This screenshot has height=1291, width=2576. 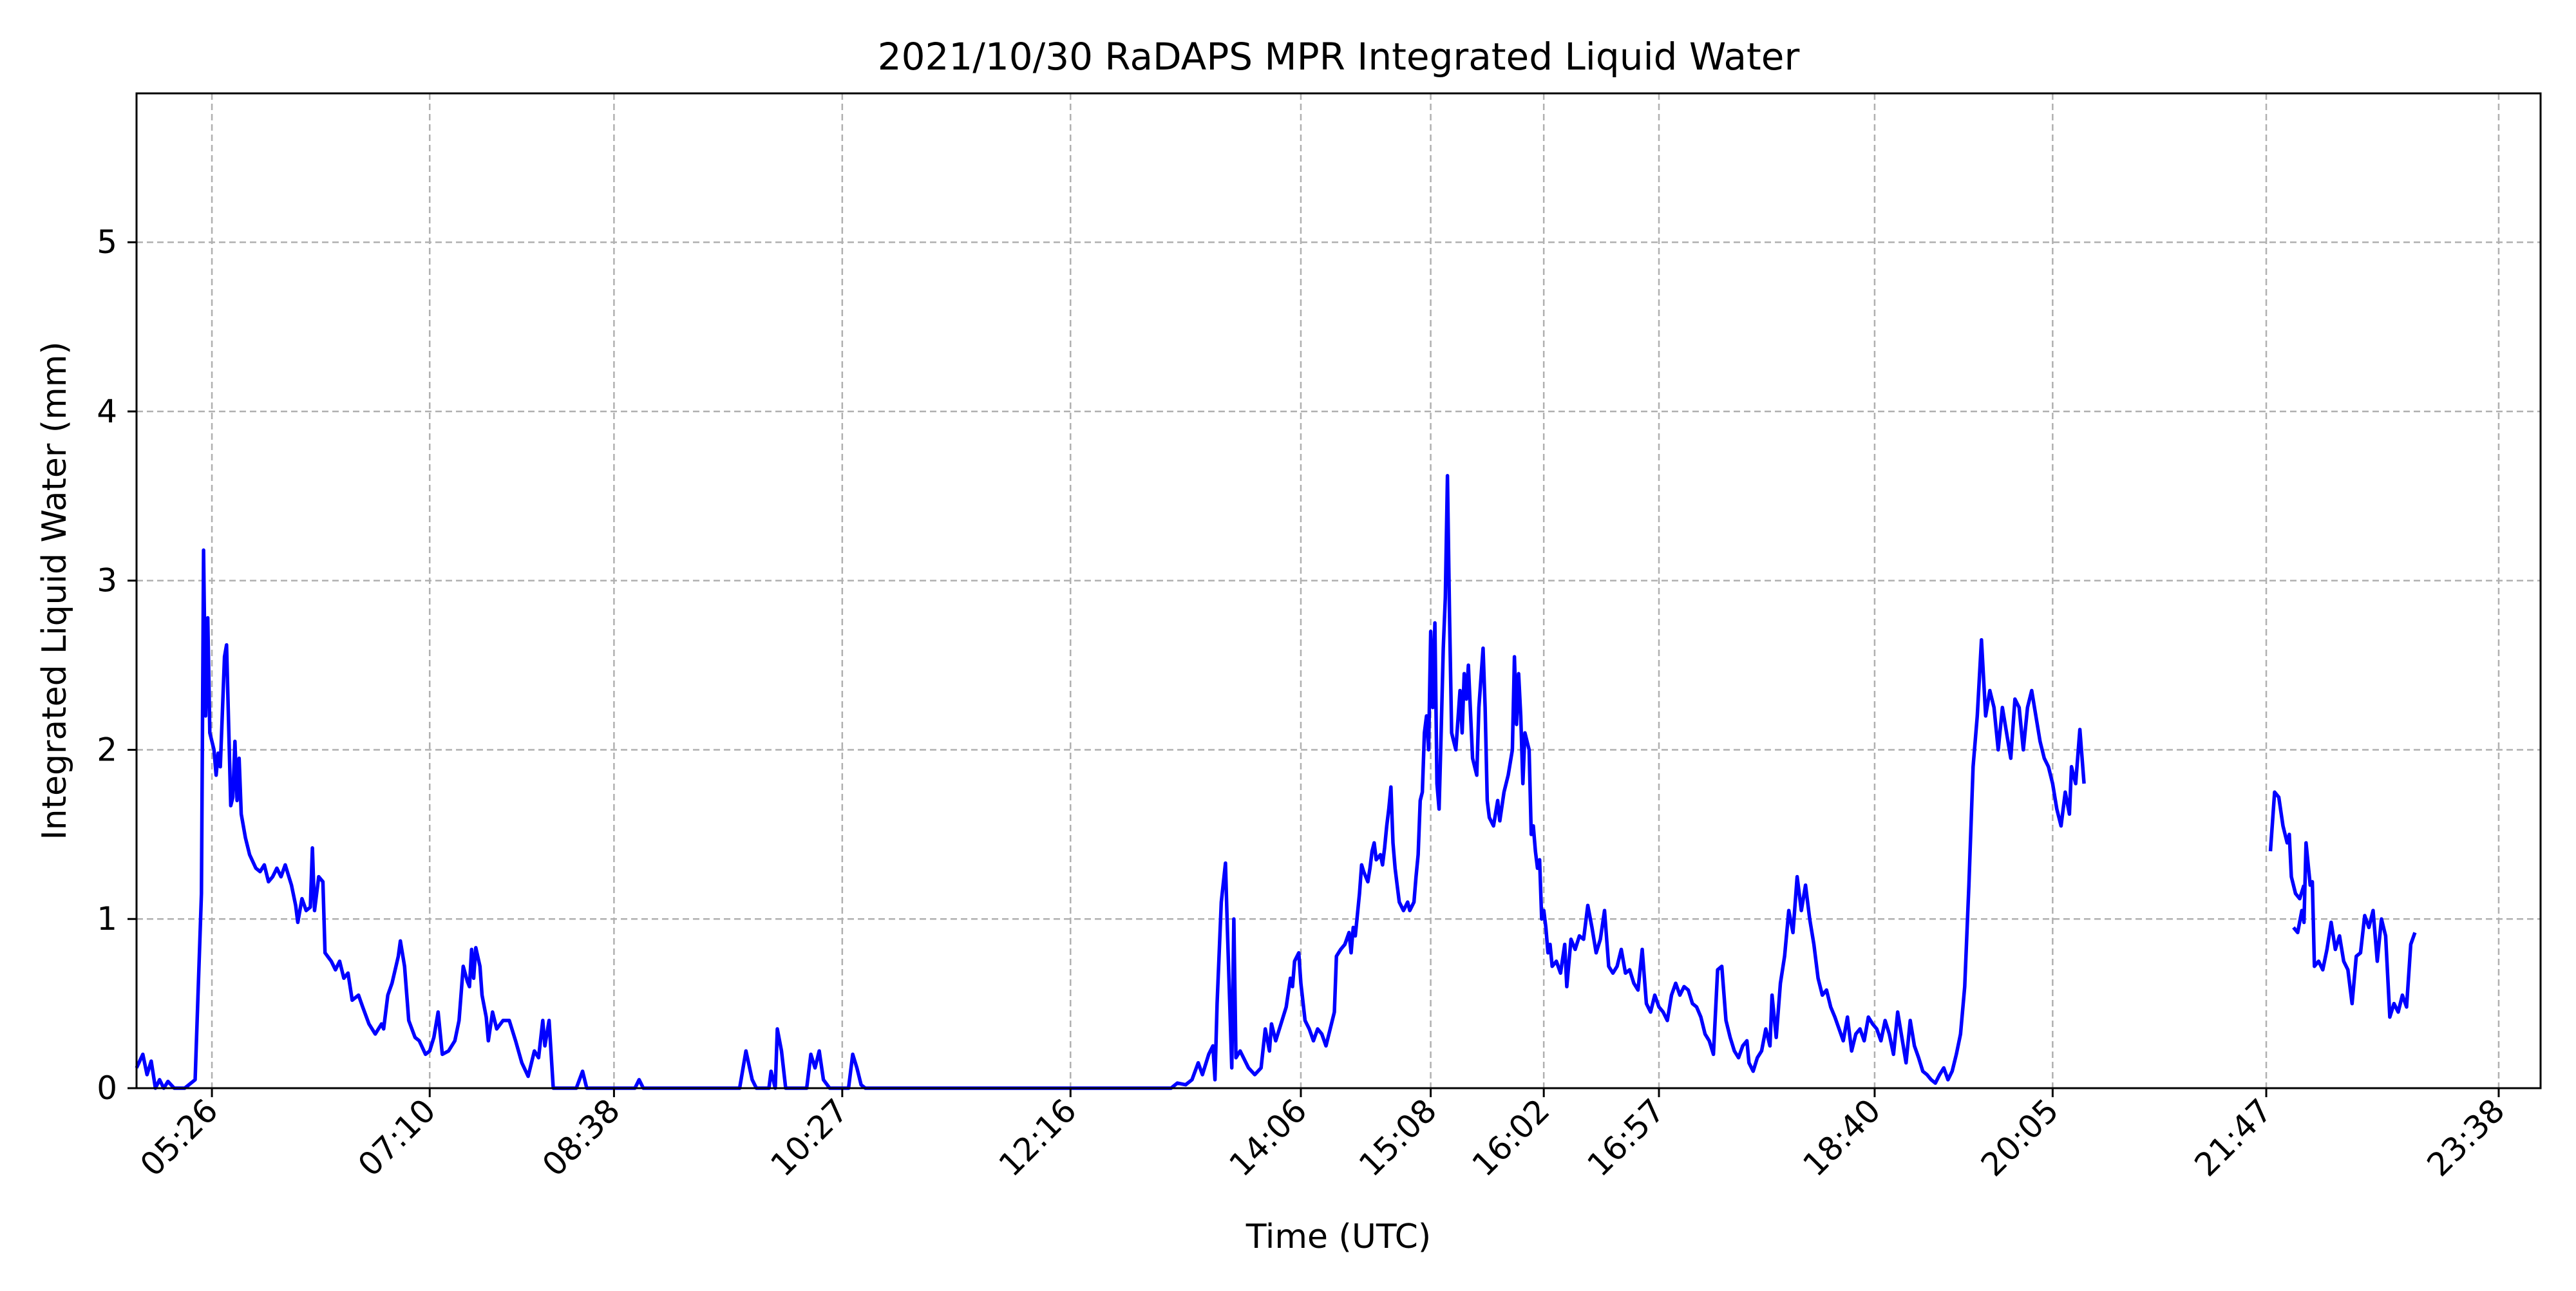 What do you see at coordinates (107, 580) in the screenshot?
I see `y-tick-label: 3` at bounding box center [107, 580].